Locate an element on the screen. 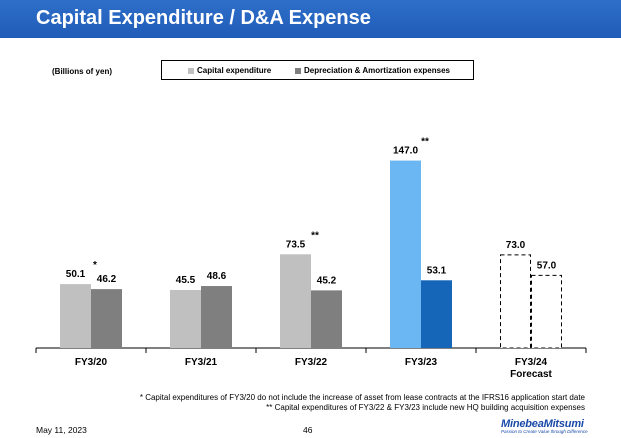 Image resolution: width=621 pixels, height=438 pixels. da-value-label-2: 45.2 is located at coordinates (327, 280).